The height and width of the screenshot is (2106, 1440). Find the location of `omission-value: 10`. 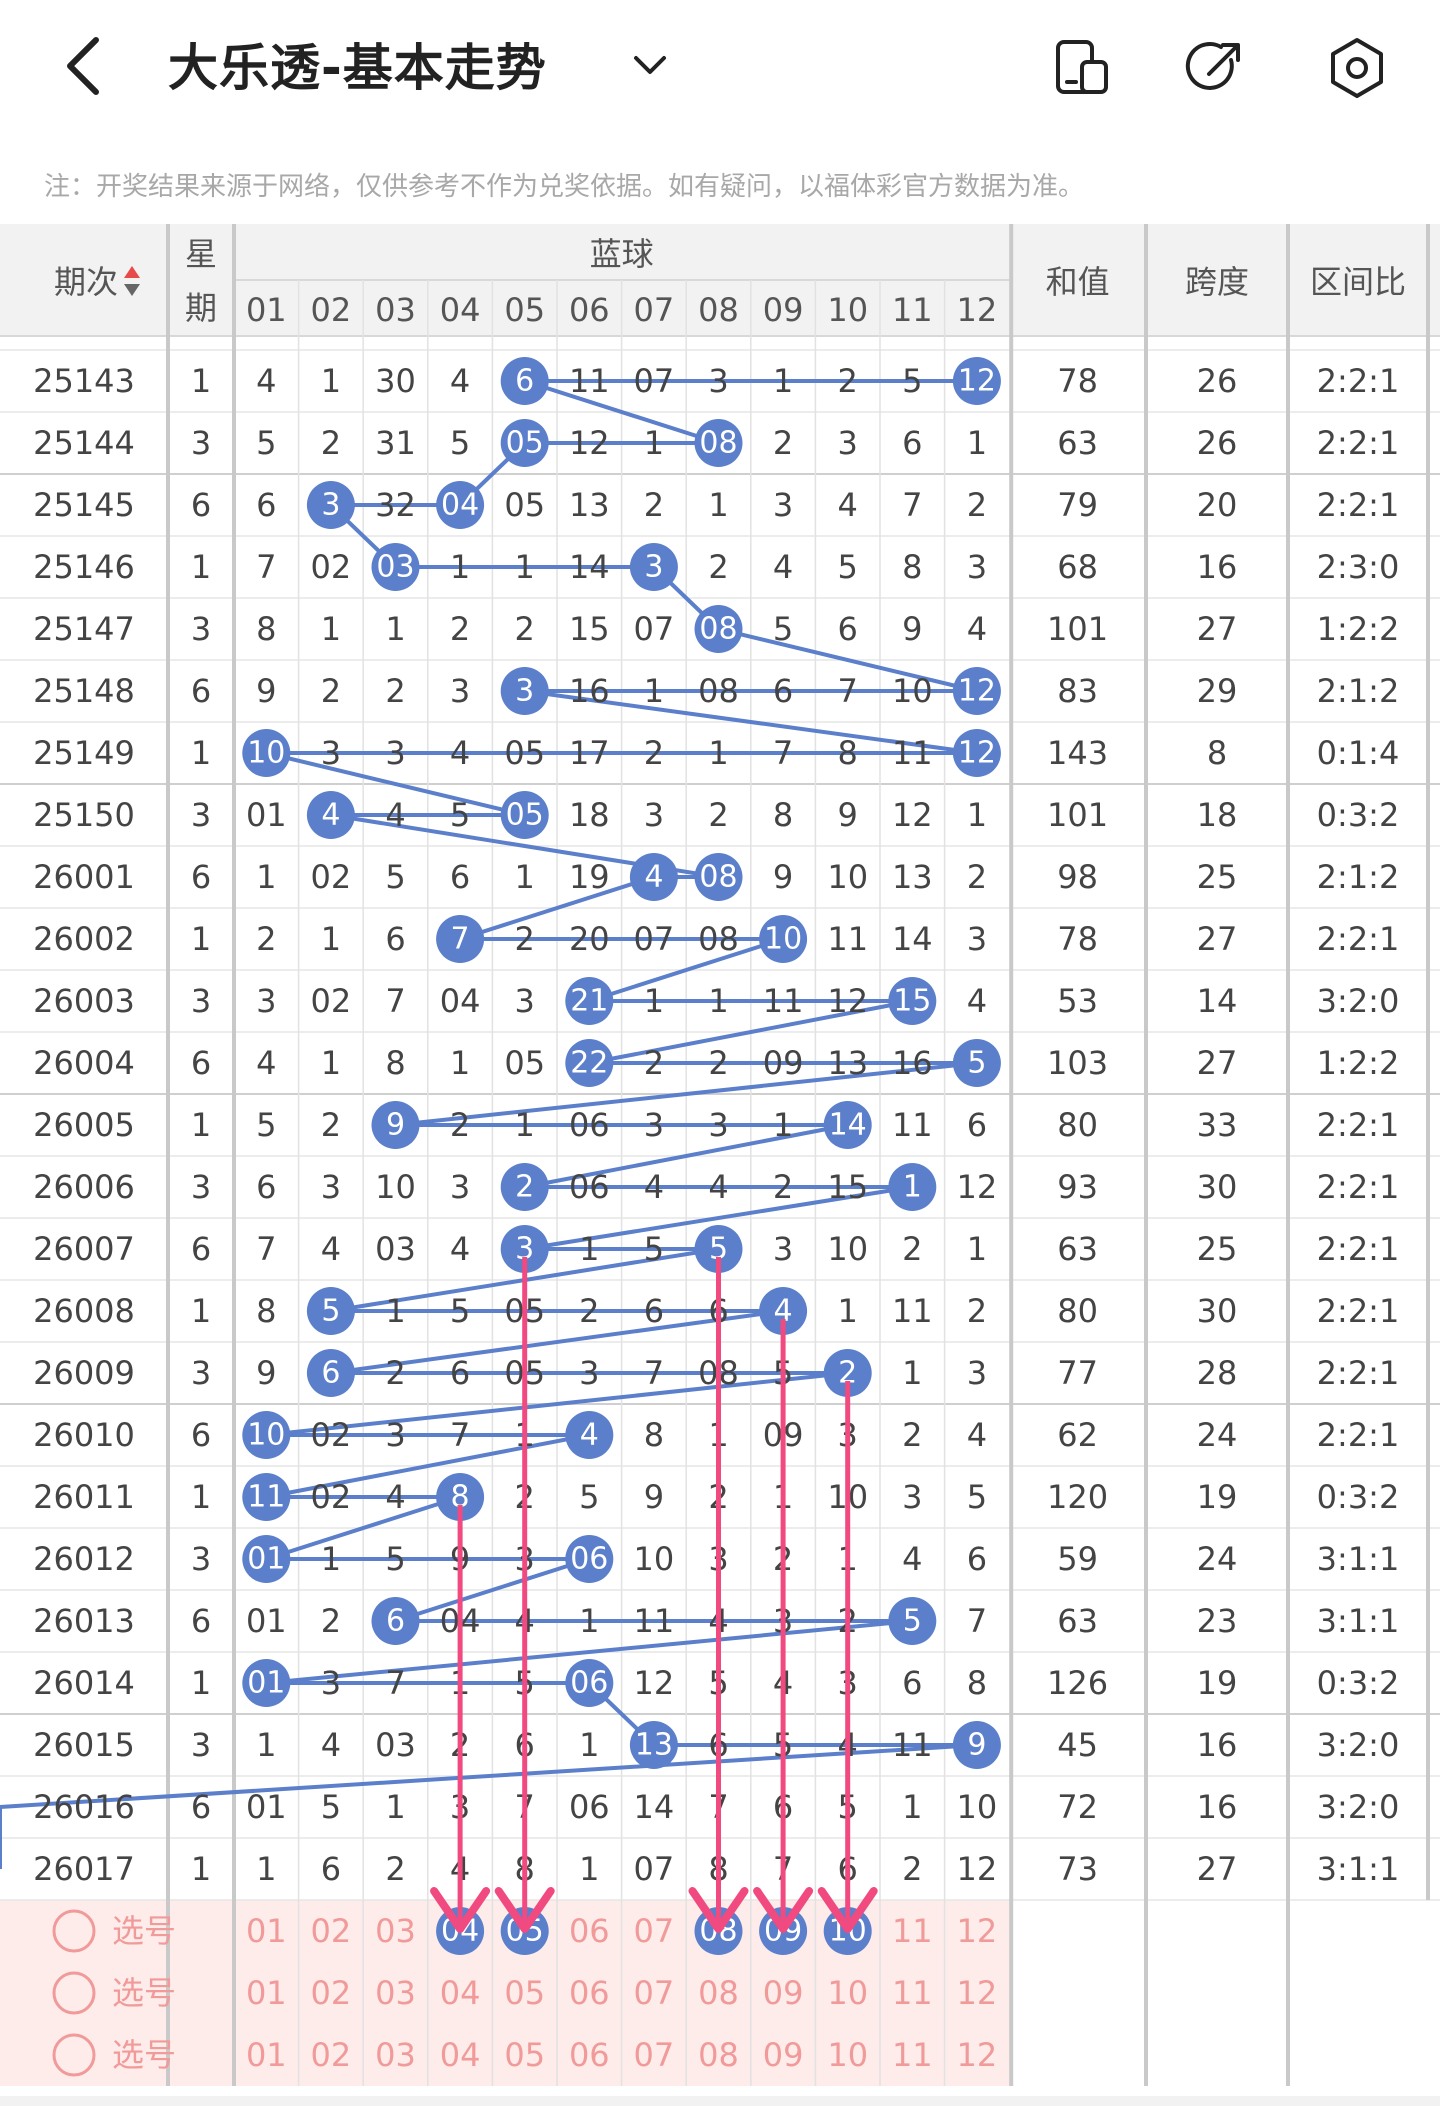

omission-value: 10 is located at coordinates (395, 1187).